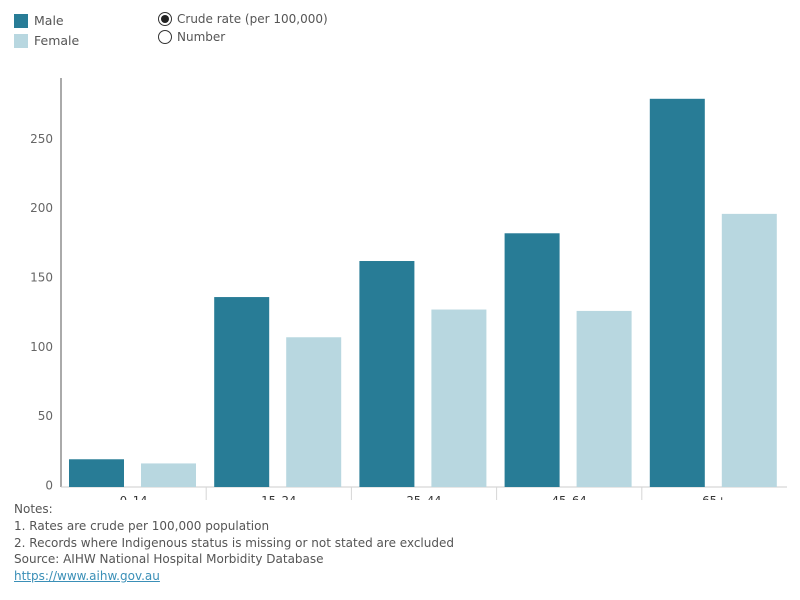  What do you see at coordinates (41, 139) in the screenshot?
I see `y-tick-label: 250` at bounding box center [41, 139].